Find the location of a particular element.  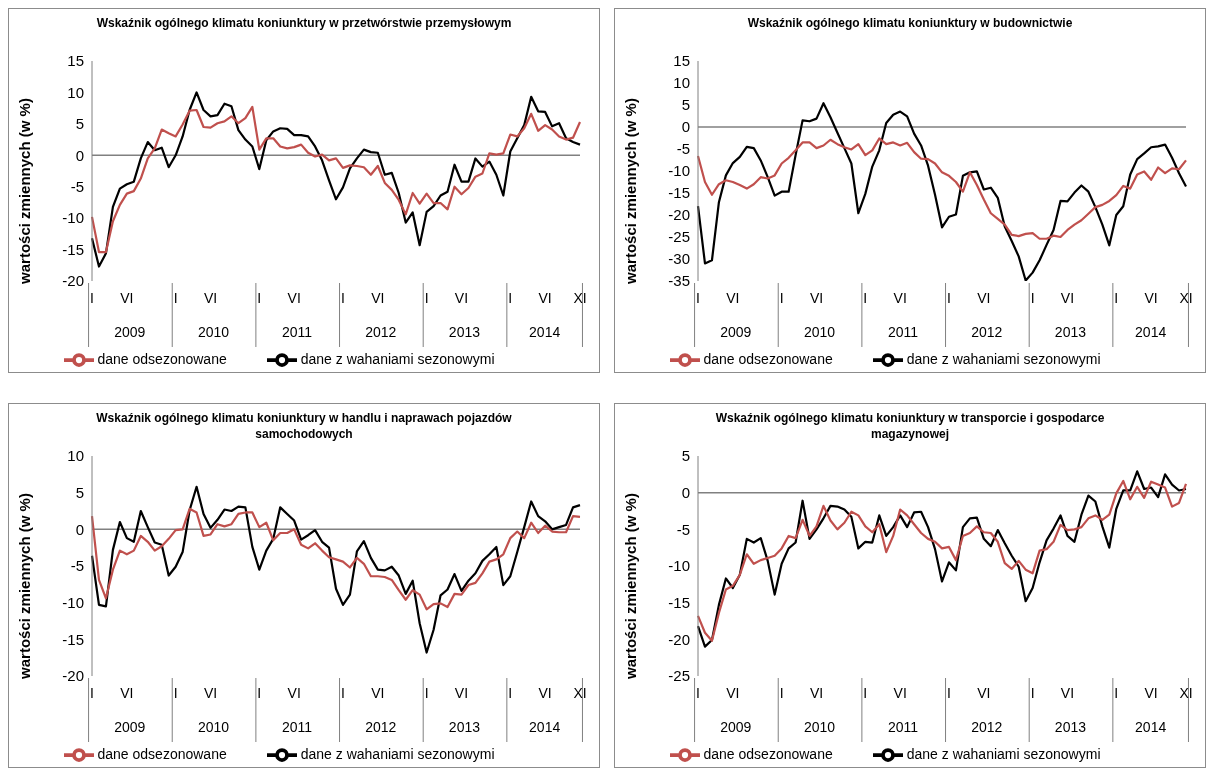

chart-title: Wskaźnik ogólnego klimatu koniunktury w transporcie i gospodarce magazynowej is located at coordinates (910, 426).